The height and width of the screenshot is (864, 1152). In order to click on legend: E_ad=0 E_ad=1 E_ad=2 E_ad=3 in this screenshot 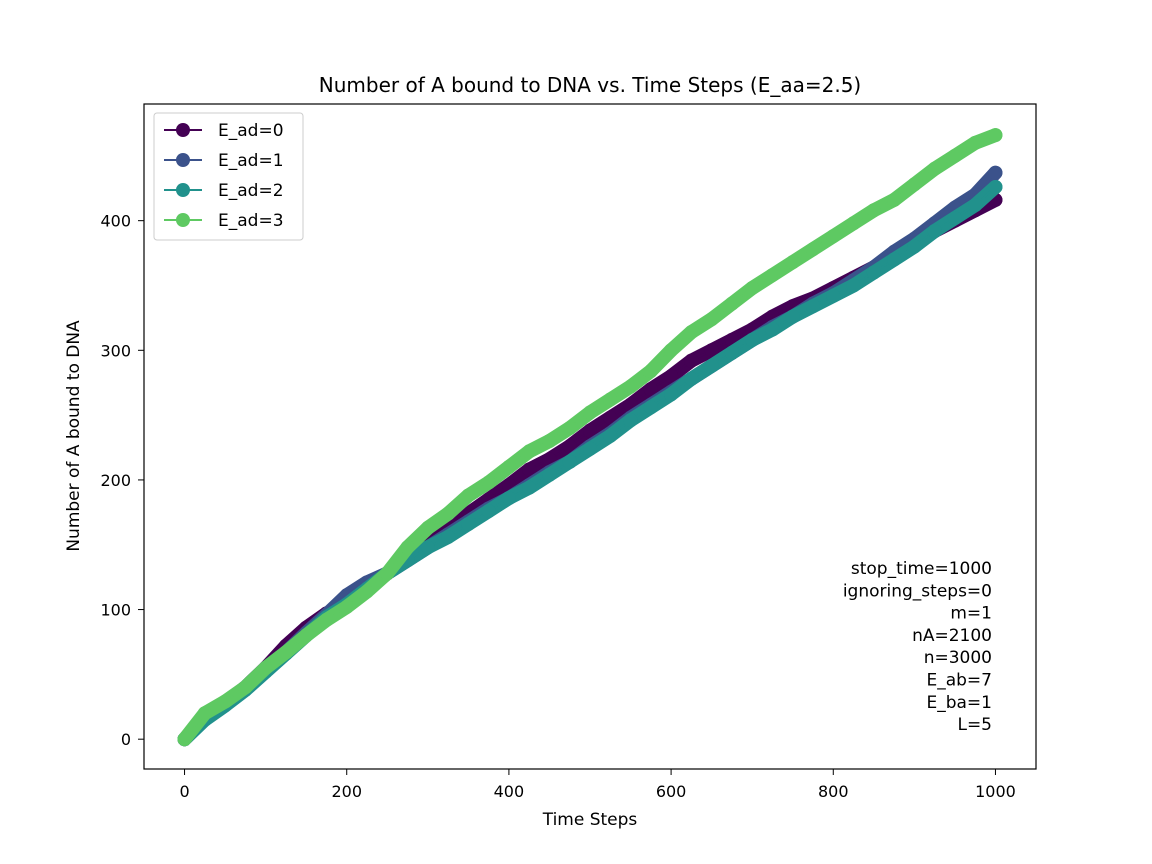, I will do `click(228, 176)`.